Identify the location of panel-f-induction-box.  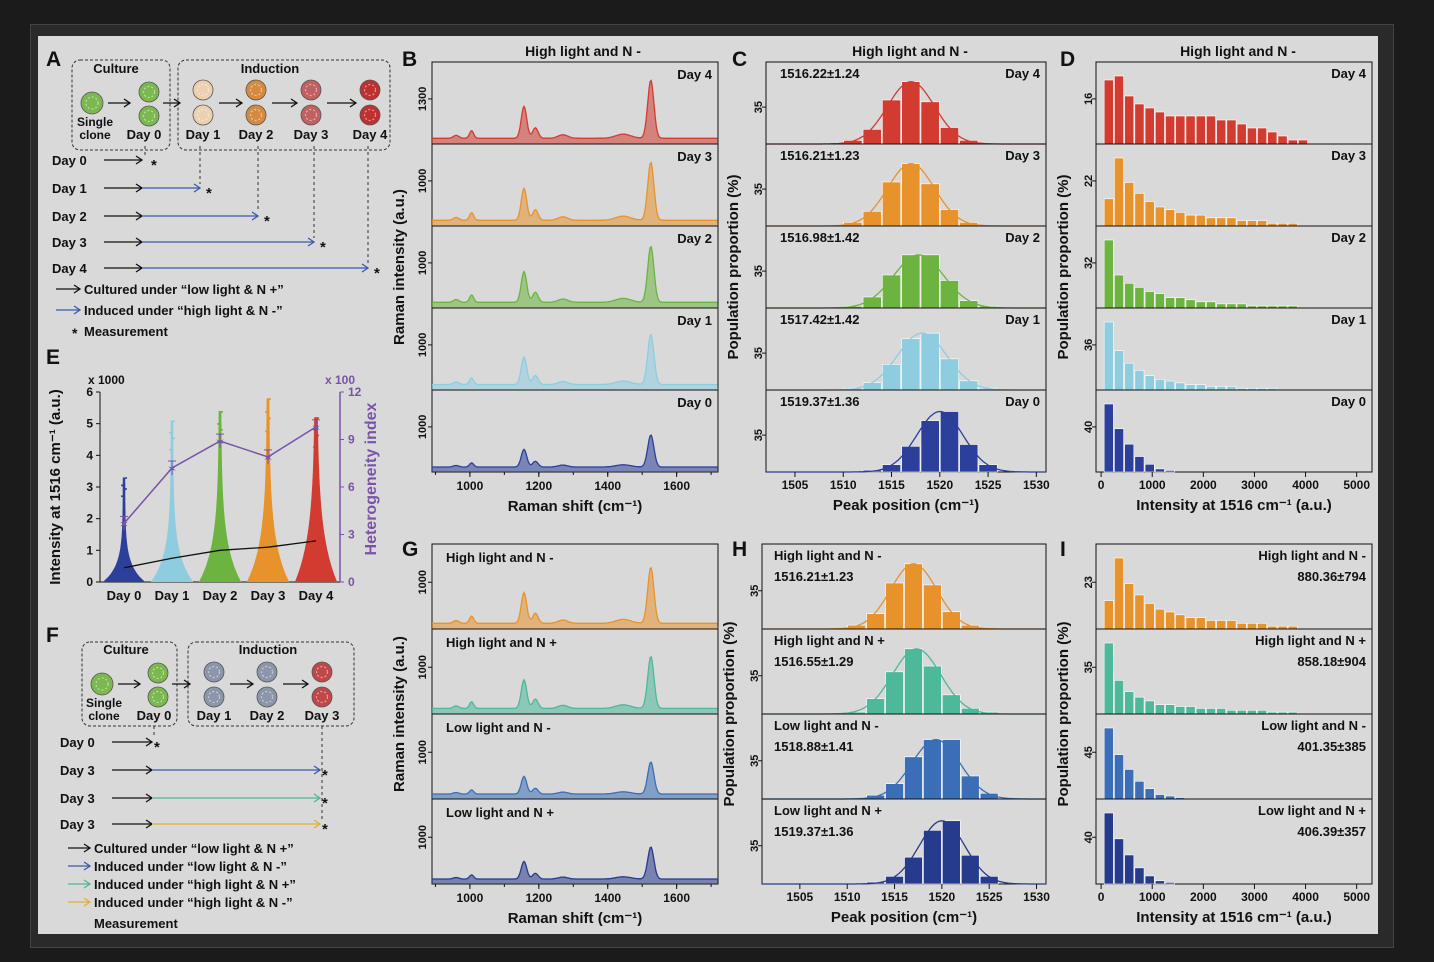
(271, 684).